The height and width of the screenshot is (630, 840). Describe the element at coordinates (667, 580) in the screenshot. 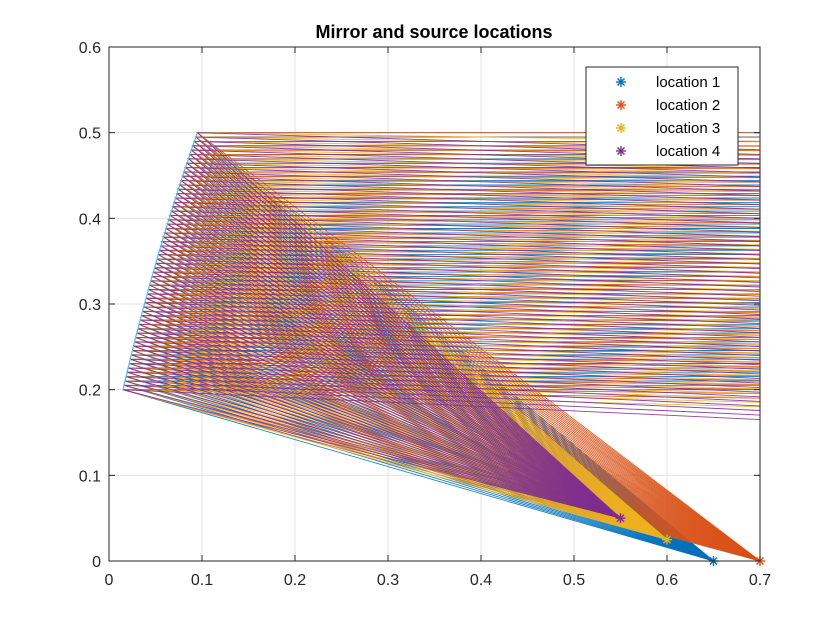

I see `x-tick-label: 0.6` at that location.